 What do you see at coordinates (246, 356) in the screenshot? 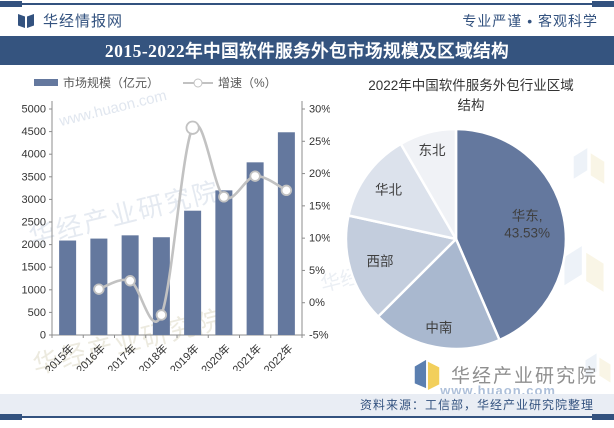
I see `x-axis-label: 2021年` at bounding box center [246, 356].